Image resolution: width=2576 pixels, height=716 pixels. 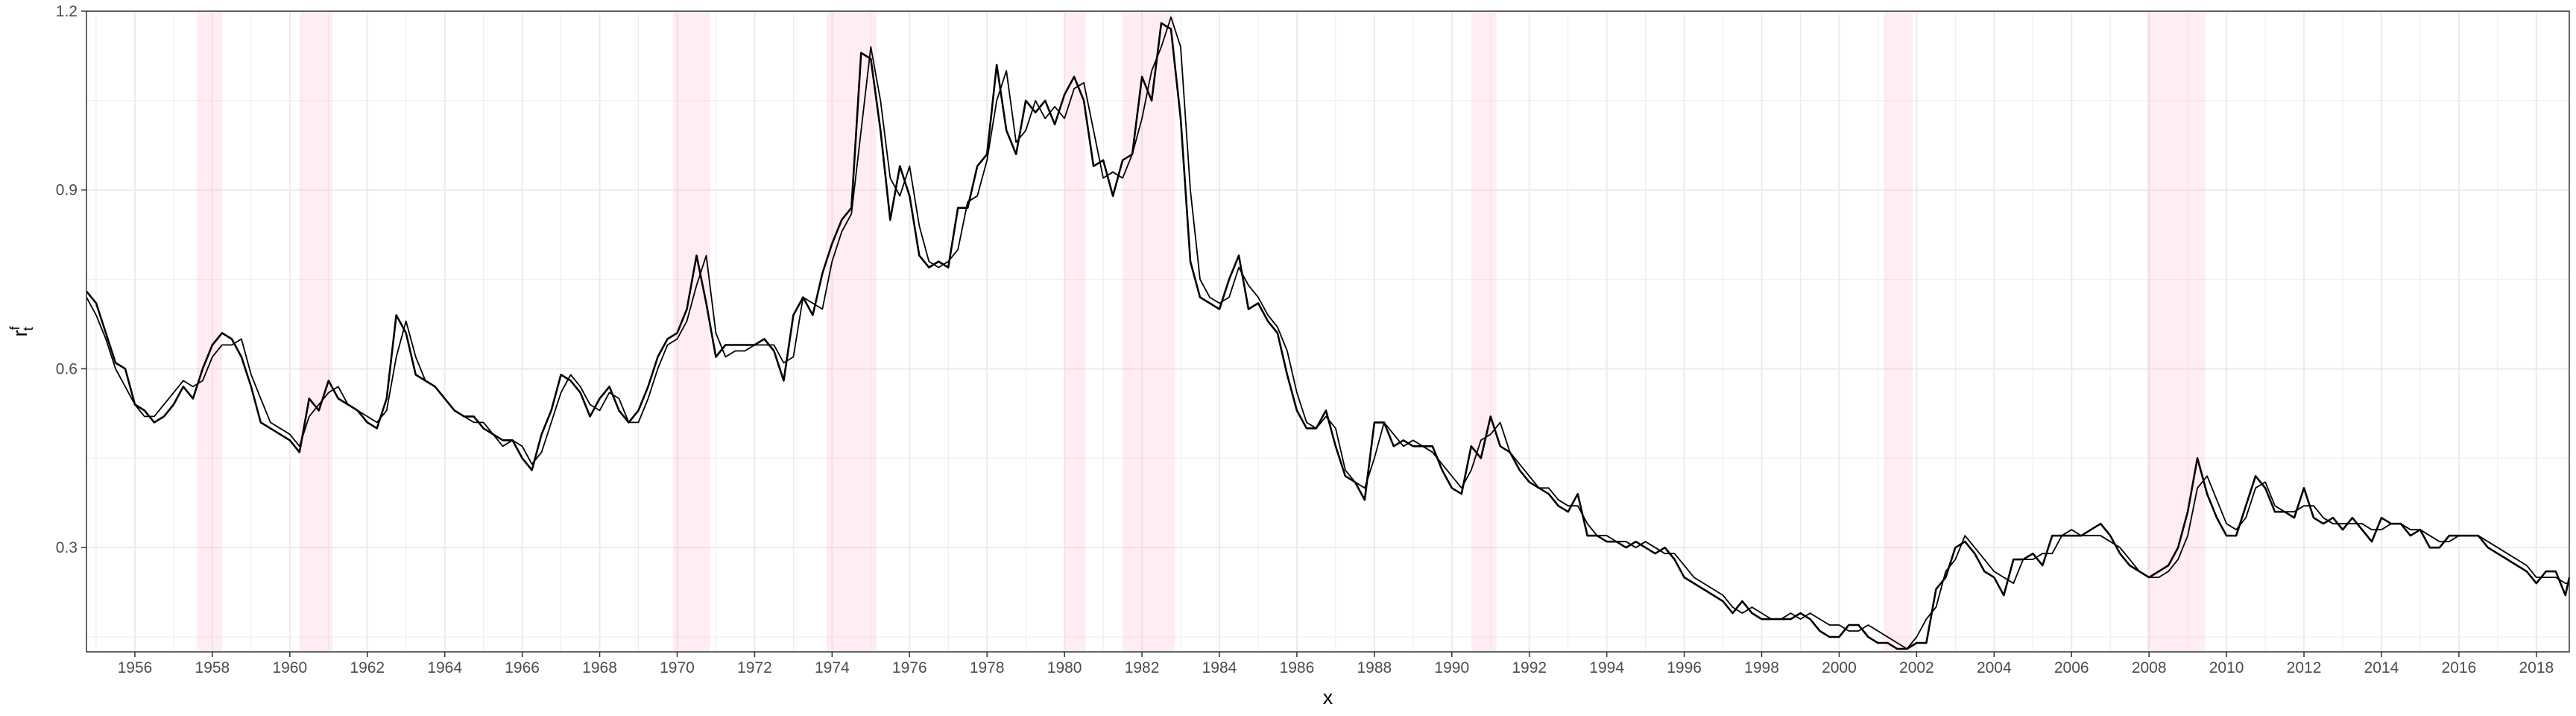 I want to click on x-tick-label: 1968, so click(x=599, y=667).